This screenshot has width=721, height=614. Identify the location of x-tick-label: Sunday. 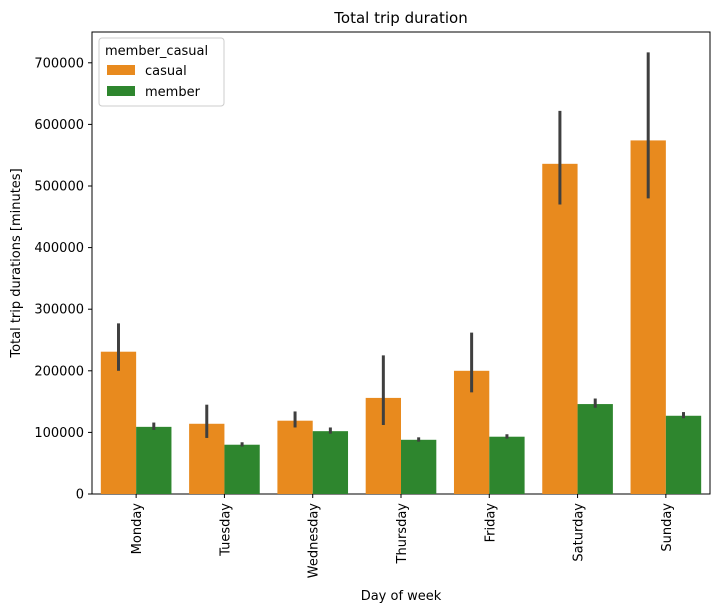
(667, 527).